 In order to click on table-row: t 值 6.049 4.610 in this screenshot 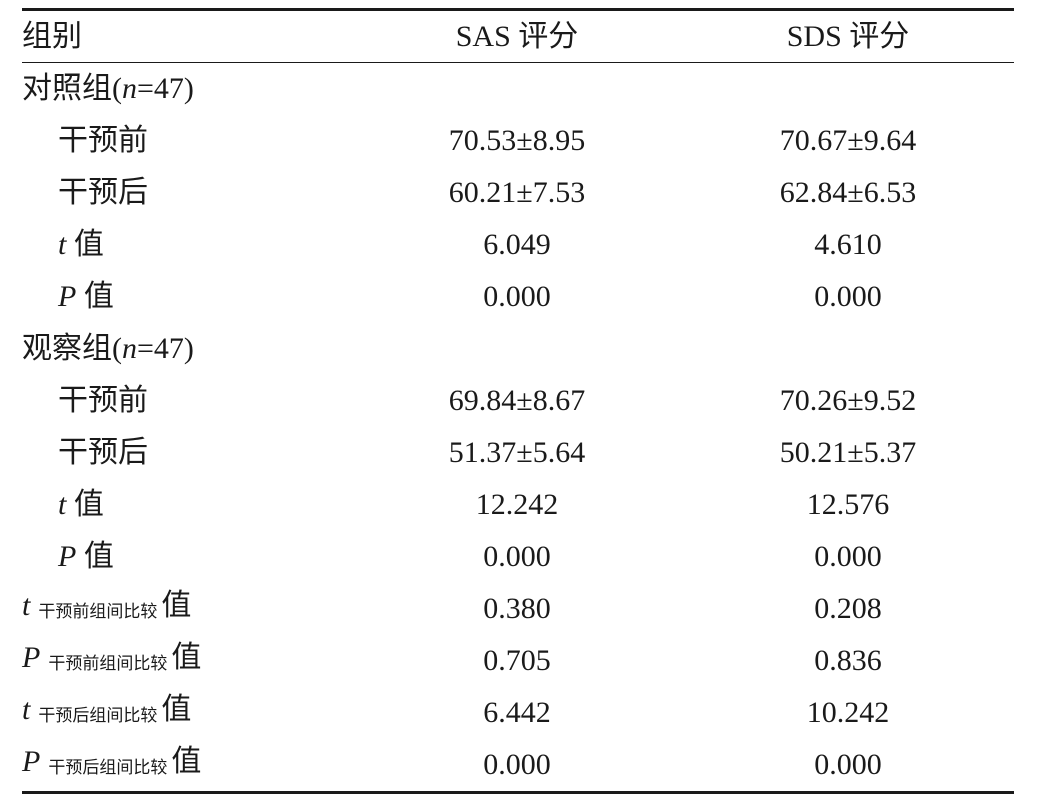, I will do `click(518, 245)`.